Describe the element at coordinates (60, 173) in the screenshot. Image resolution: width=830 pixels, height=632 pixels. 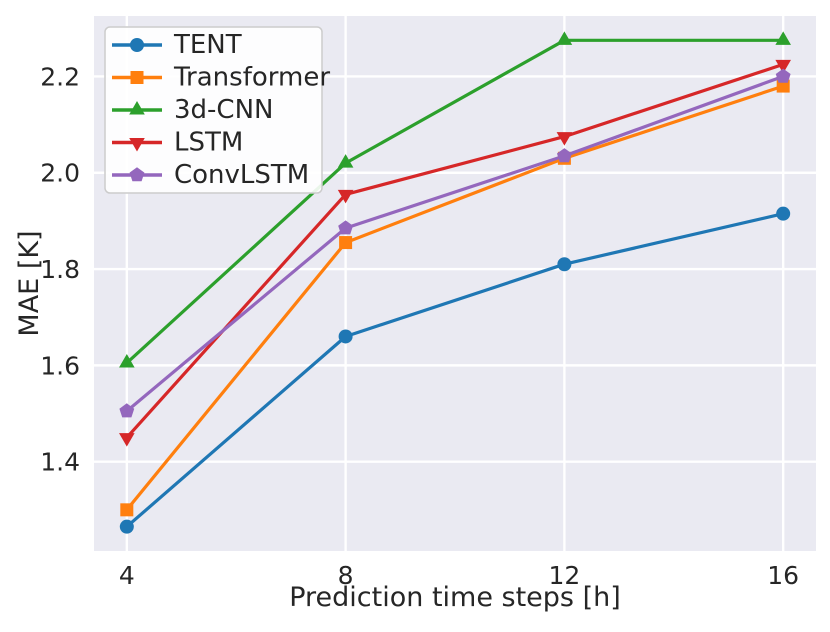
I see `y-tick-label-2.0: 2.0` at that location.